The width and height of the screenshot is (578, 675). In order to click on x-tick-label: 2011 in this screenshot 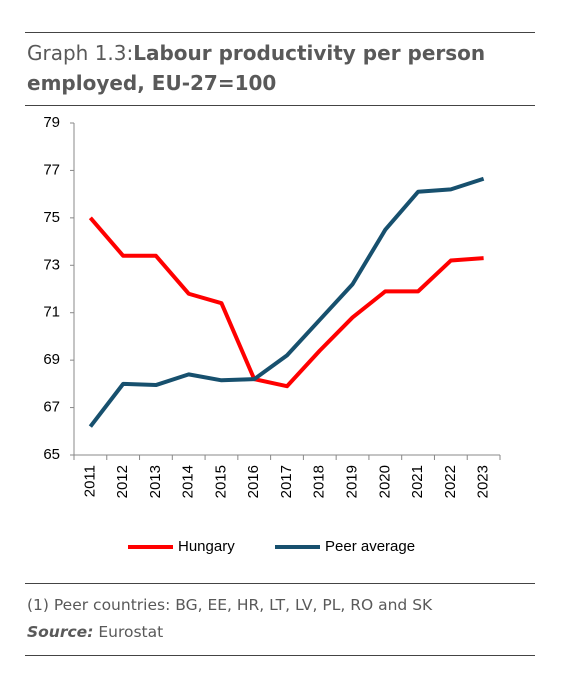, I will do `click(89, 481)`.